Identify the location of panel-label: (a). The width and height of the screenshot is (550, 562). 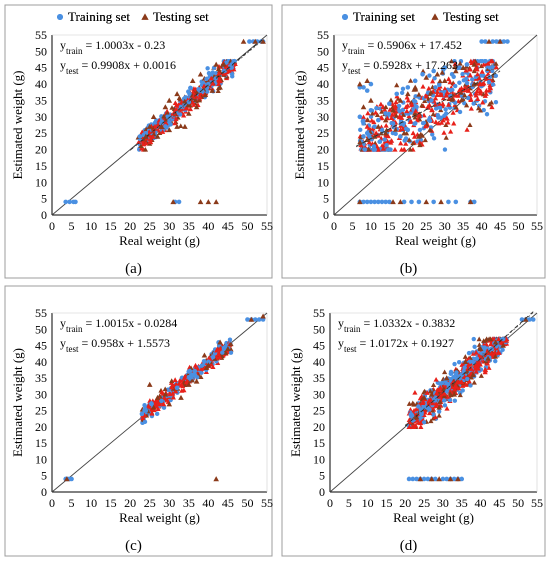
(133, 269).